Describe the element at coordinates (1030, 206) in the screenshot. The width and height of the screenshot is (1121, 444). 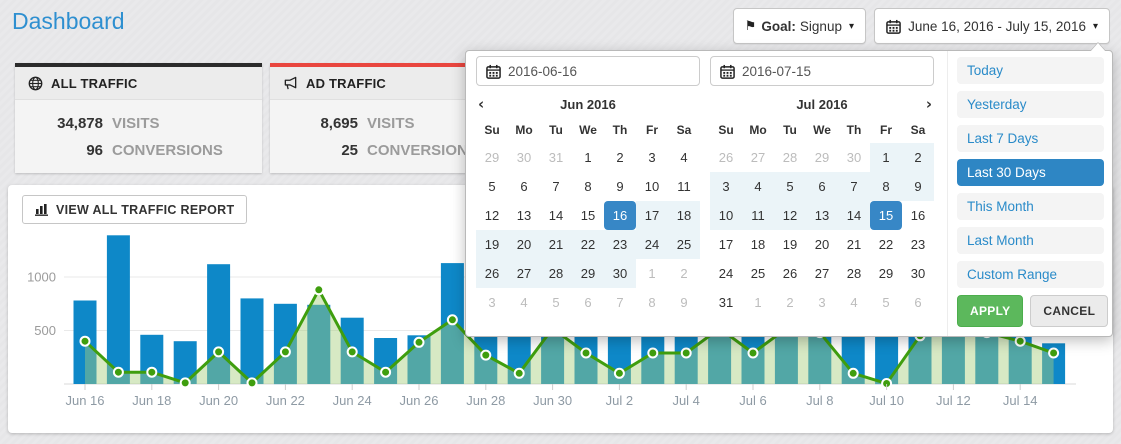
I see `range-option-this-month: This Month` at that location.